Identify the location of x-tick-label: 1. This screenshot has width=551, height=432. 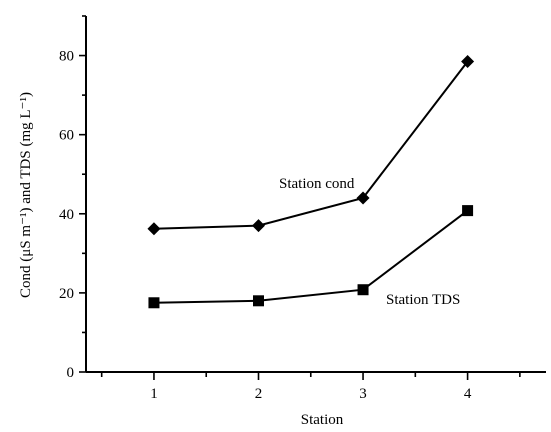
(154, 394).